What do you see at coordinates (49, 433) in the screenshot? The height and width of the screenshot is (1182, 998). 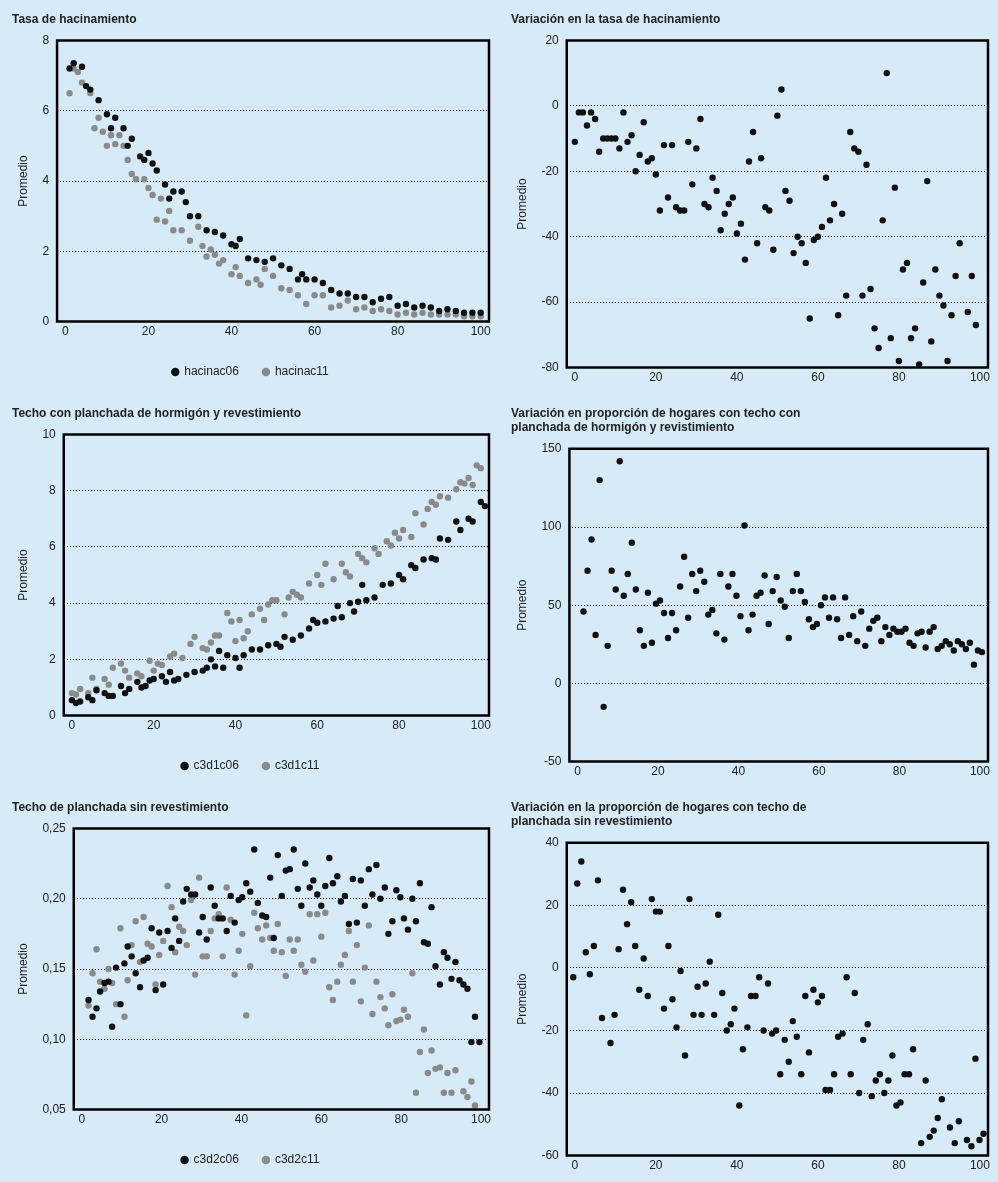 I see `y-tick-label: 10` at bounding box center [49, 433].